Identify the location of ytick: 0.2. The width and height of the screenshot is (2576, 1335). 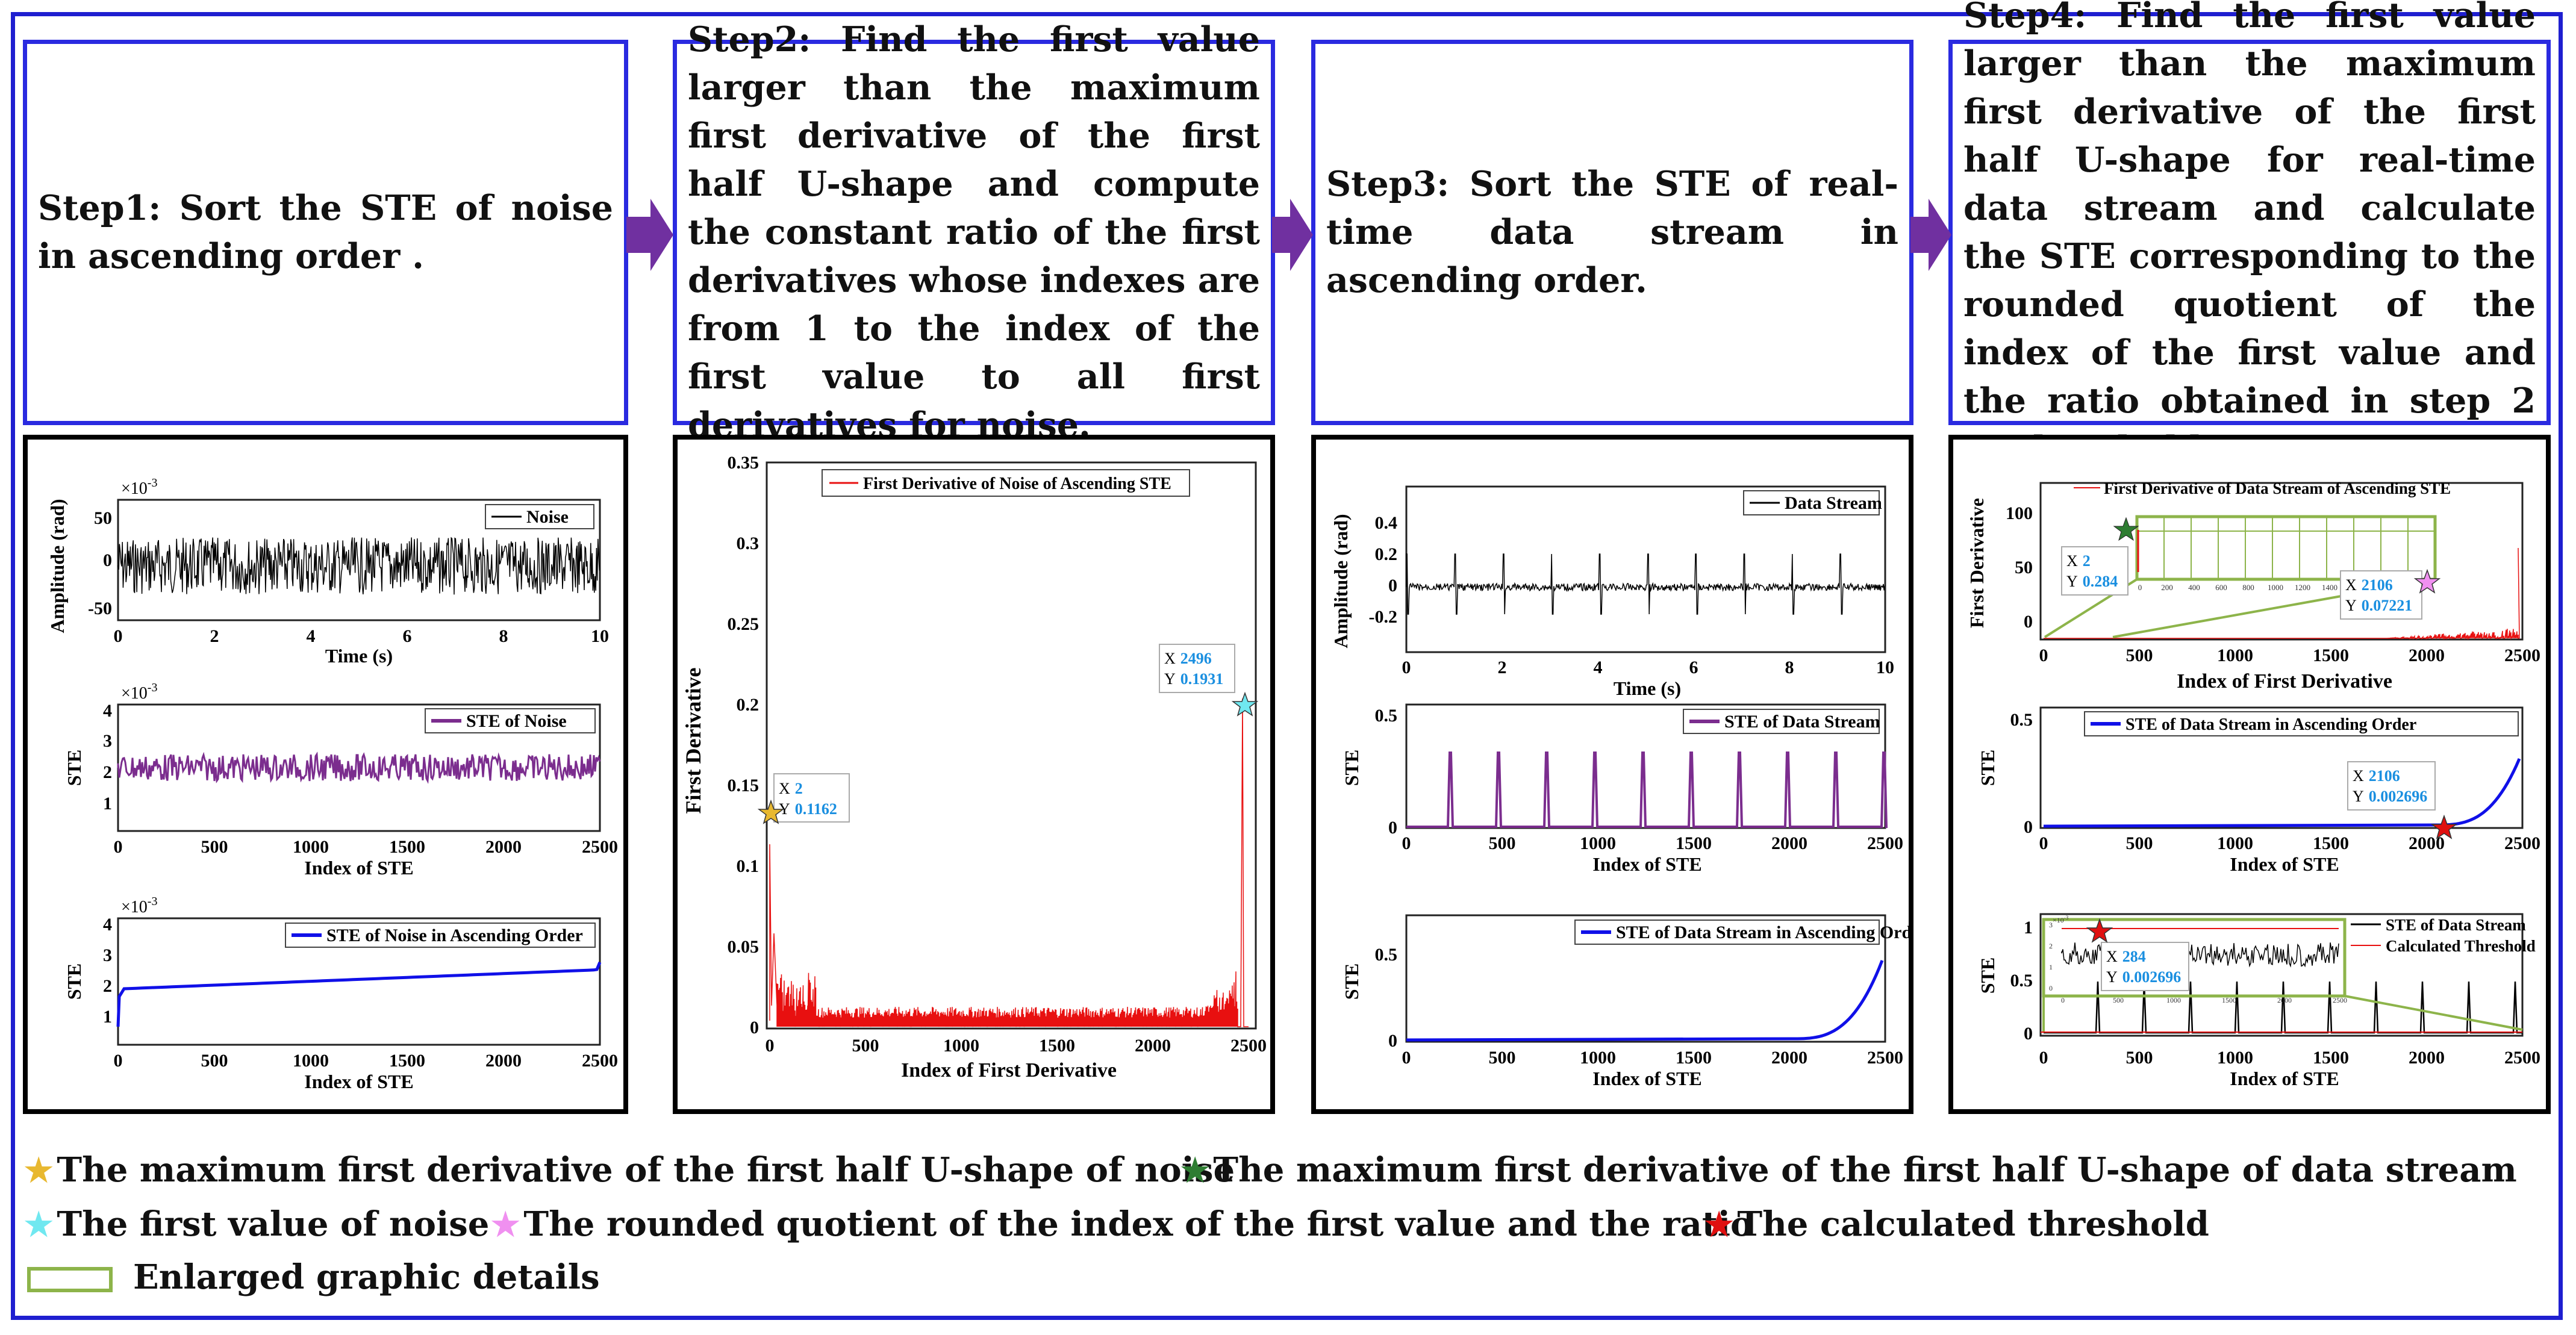
(1386, 554).